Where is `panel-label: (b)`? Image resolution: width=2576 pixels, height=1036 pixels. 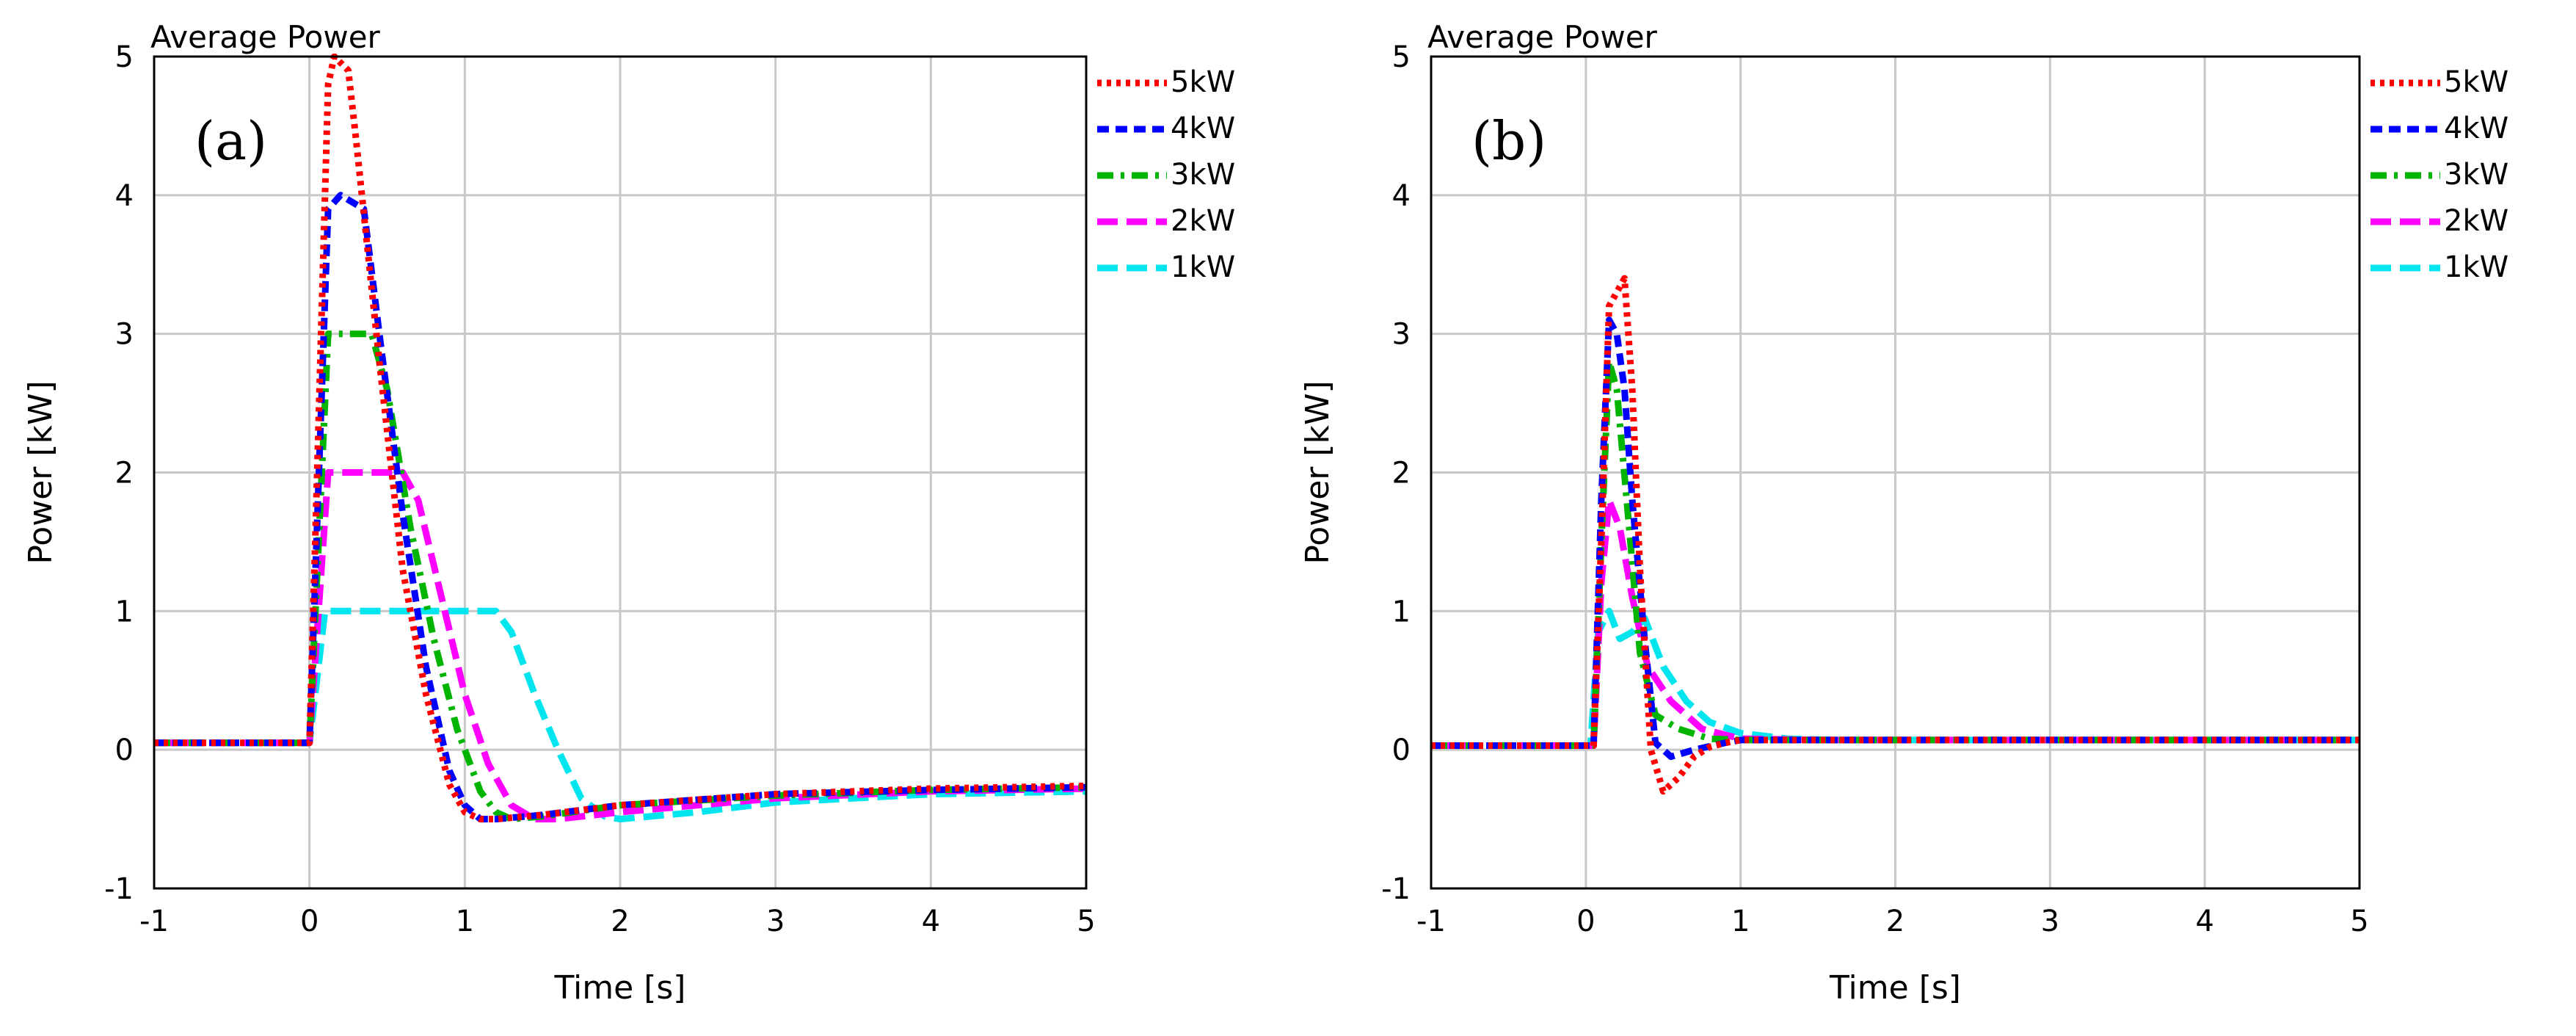 panel-label: (b) is located at coordinates (1508, 141).